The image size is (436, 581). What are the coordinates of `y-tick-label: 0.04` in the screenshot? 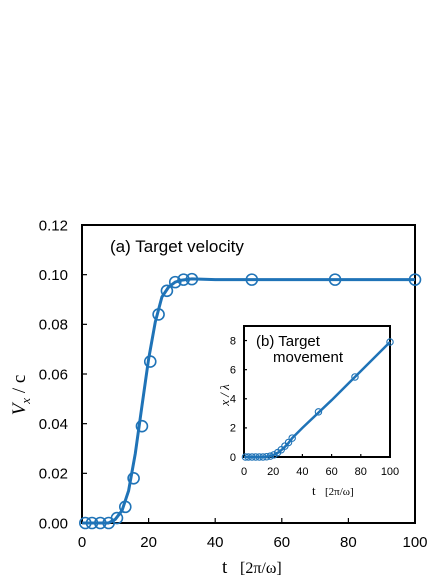 It's located at (53, 424).